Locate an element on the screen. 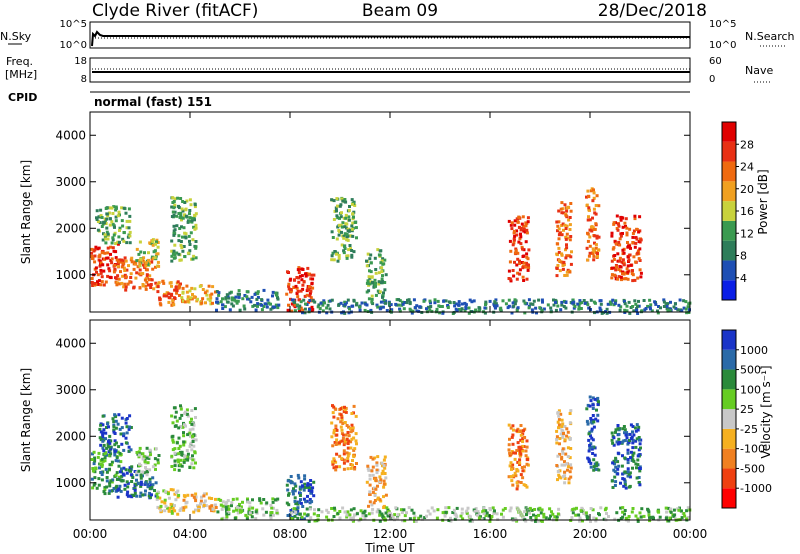  nave-bottom-tick: 0 is located at coordinates (712, 79).